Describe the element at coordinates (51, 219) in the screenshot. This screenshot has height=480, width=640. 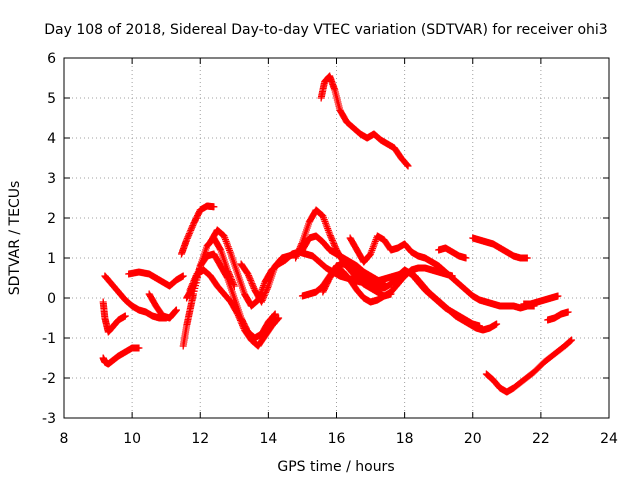
I see `y-tick-label: 2` at that location.